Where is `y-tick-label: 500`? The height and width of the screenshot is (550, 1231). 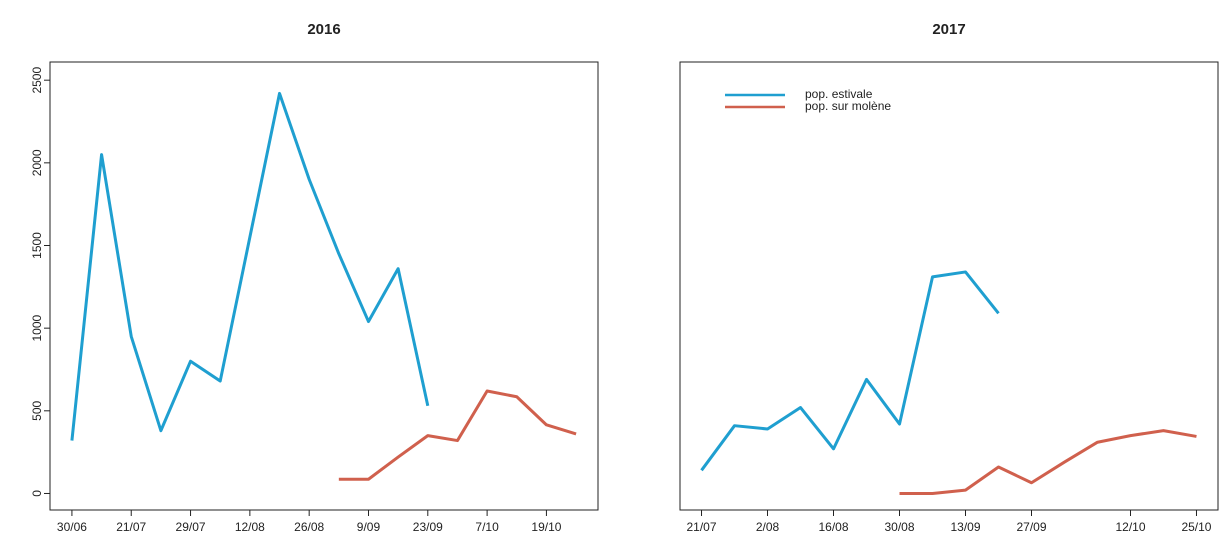
y-tick-label: 500 is located at coordinates (37, 410).